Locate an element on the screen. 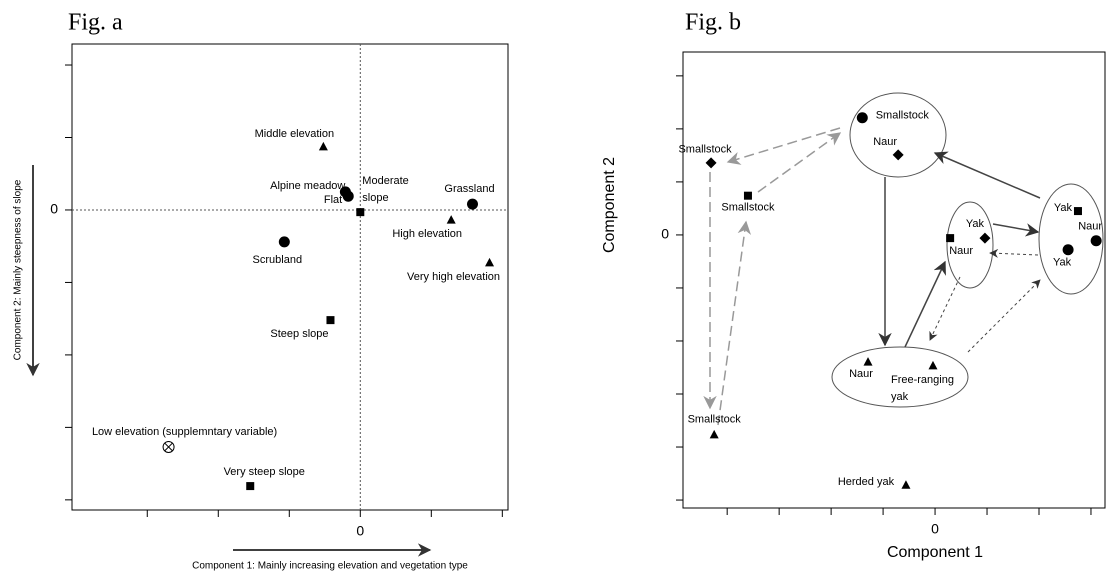 Image resolution: width=1113 pixels, height=576 pixels. point-label: Middle elevation is located at coordinates (295, 134).